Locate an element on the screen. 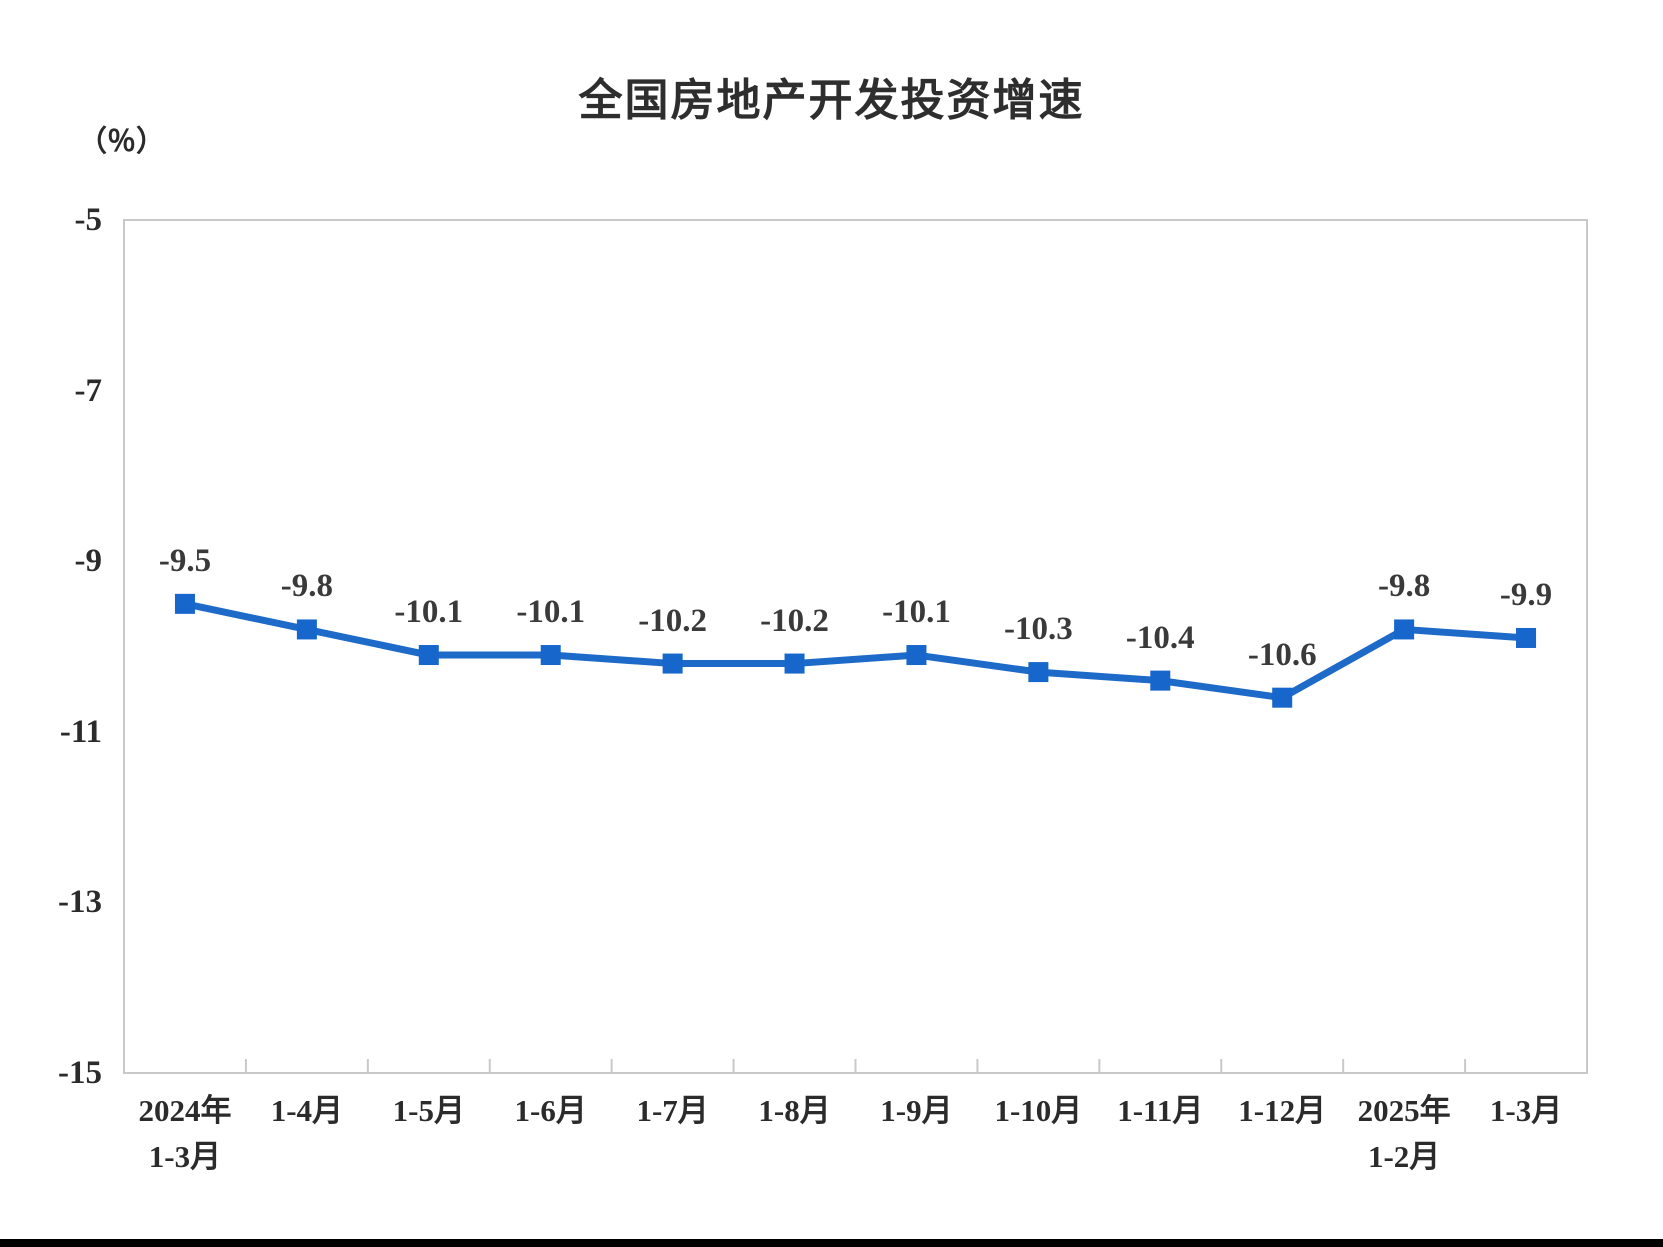  x-axis-category-label: 1-3月 is located at coordinates (1526, 1110).